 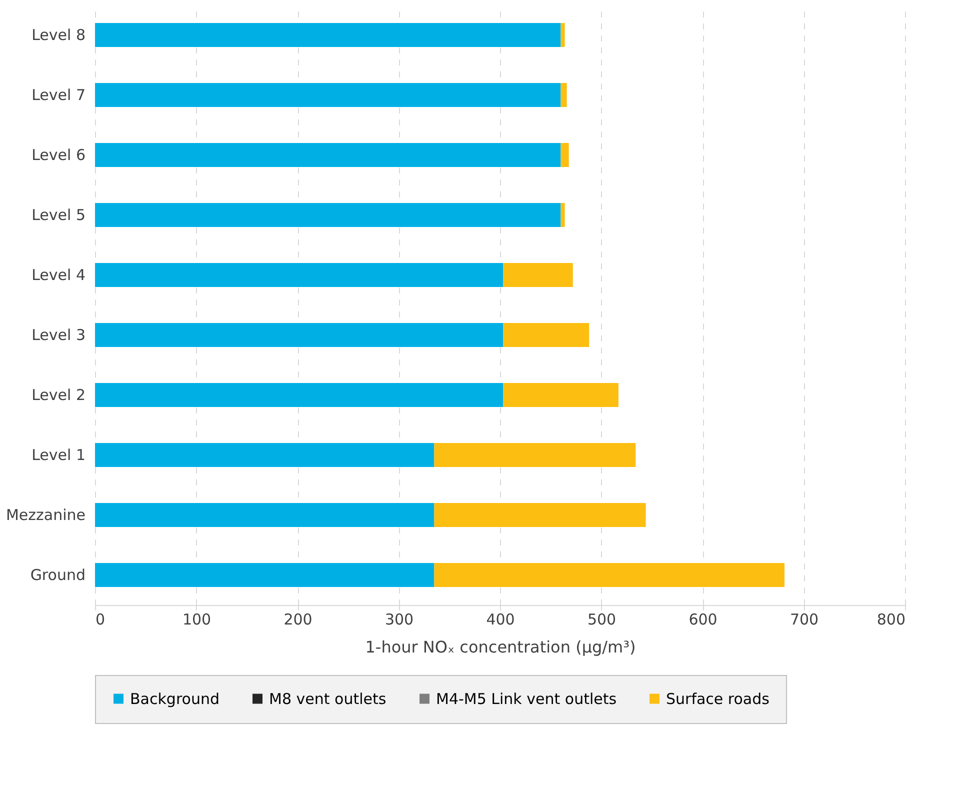 I want to click on legend-label: Surface roads, so click(x=718, y=699).